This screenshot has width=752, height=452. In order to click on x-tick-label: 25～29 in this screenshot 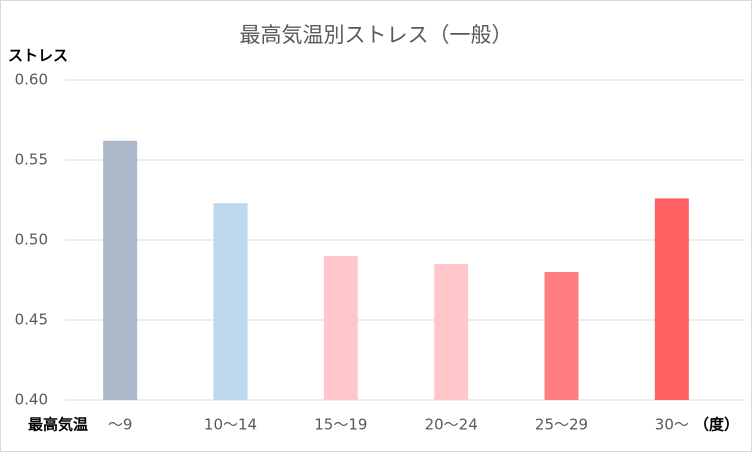, I will do `click(561, 425)`.